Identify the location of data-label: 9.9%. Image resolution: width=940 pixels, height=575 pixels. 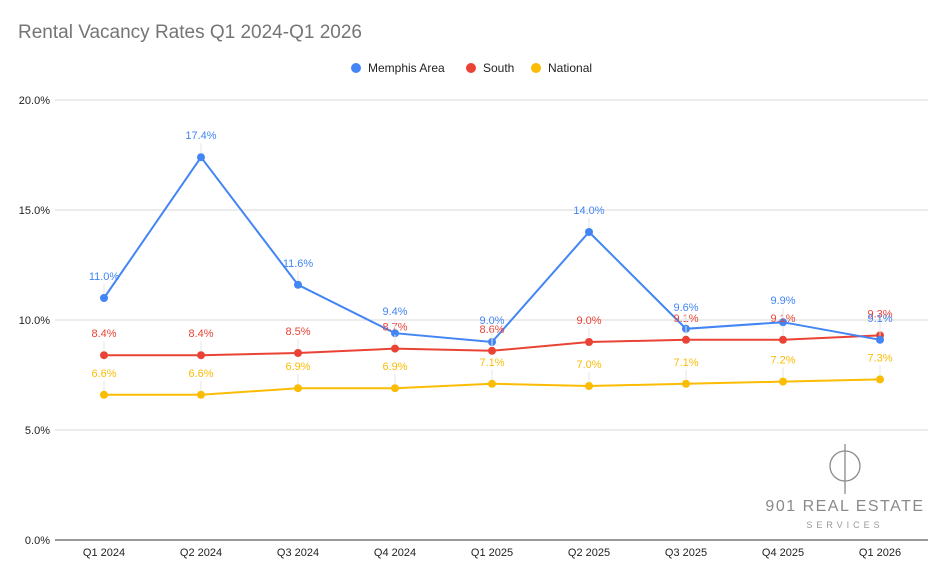
(782, 301).